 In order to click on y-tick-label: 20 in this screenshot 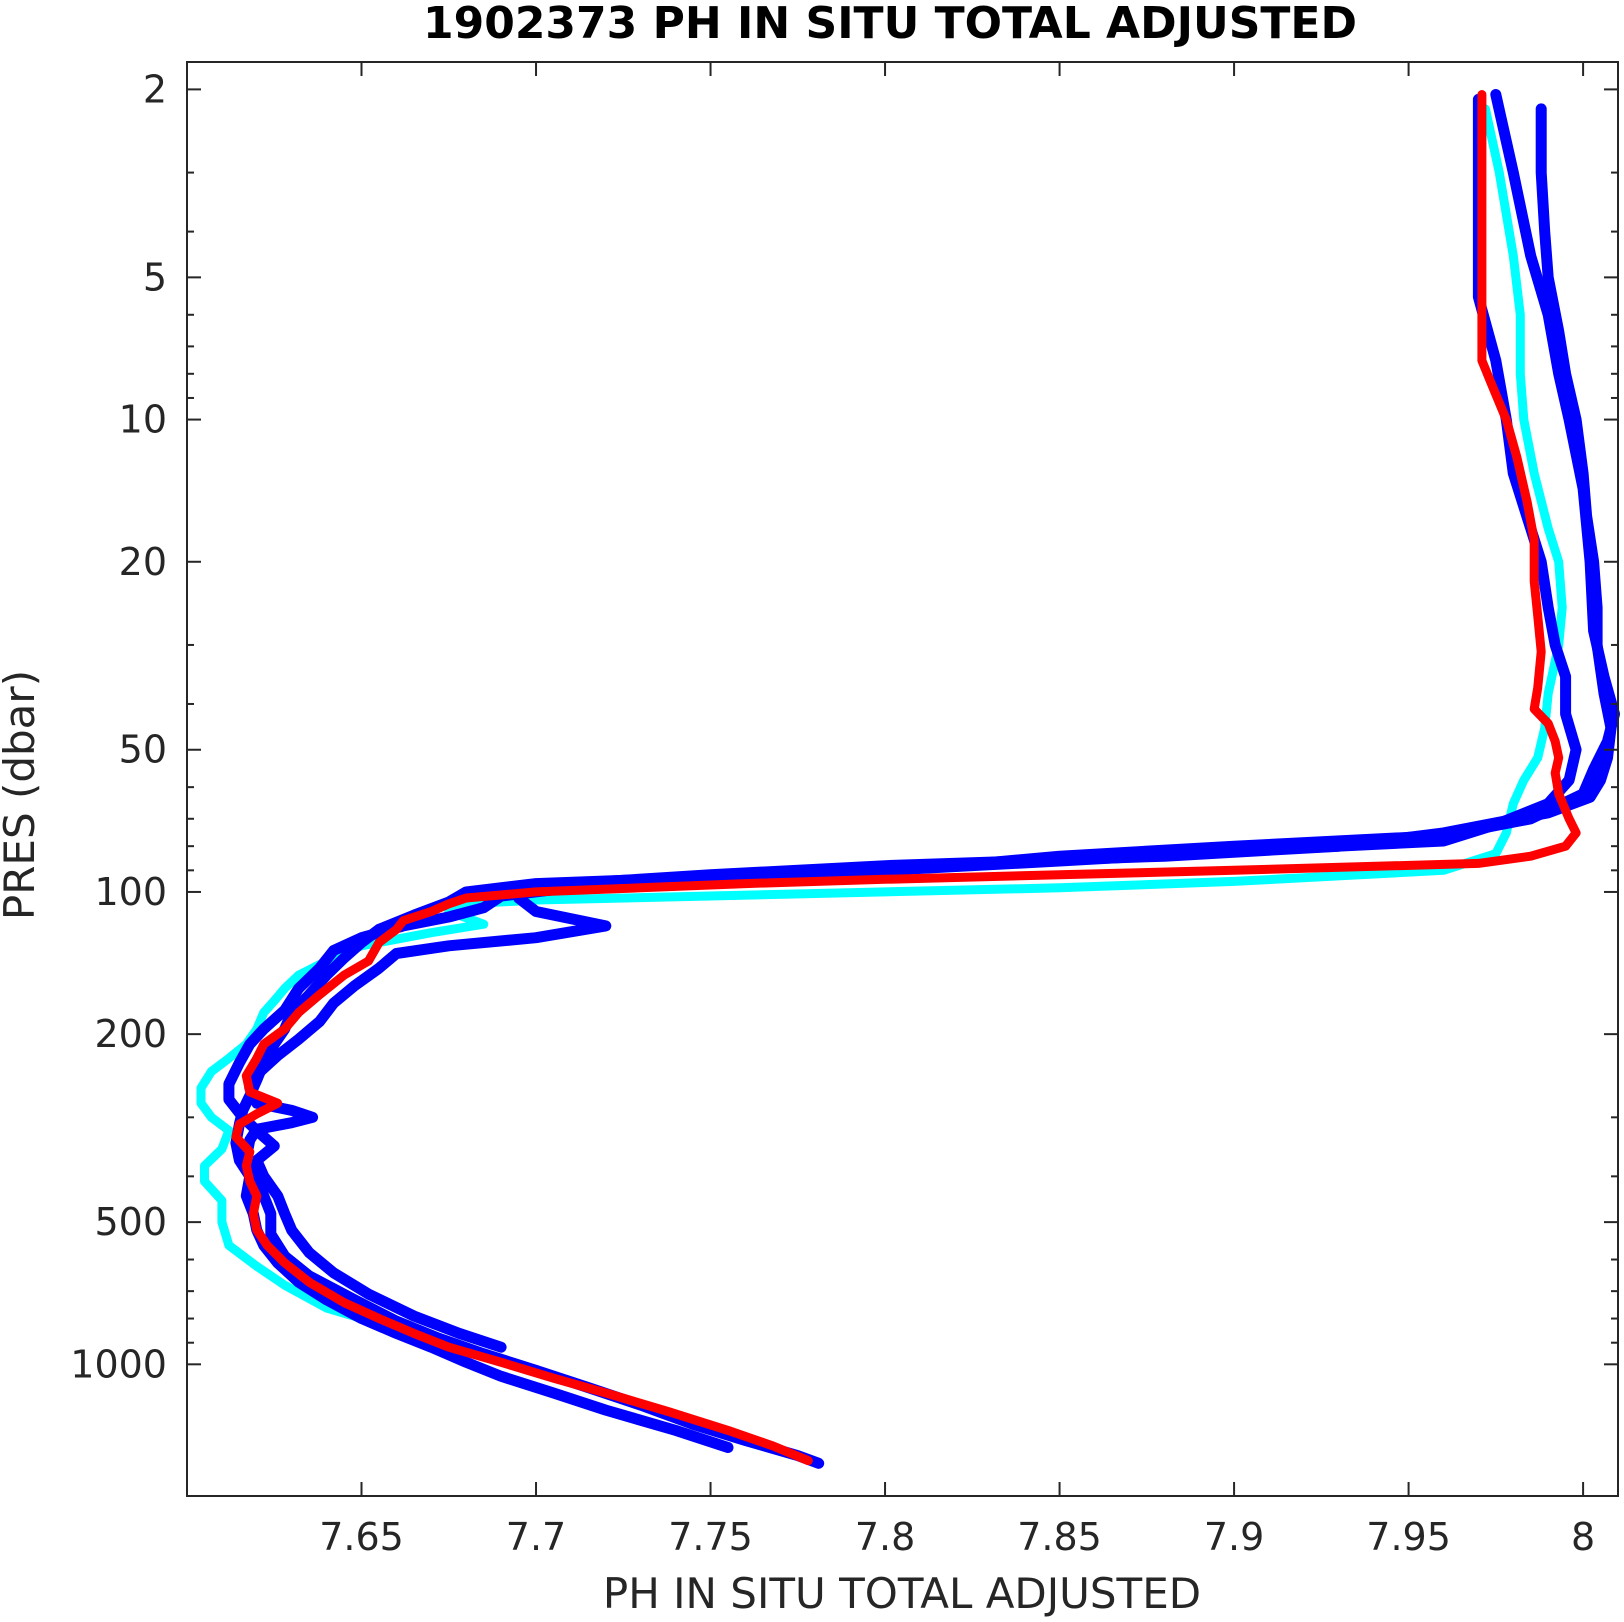, I will do `click(143, 562)`.